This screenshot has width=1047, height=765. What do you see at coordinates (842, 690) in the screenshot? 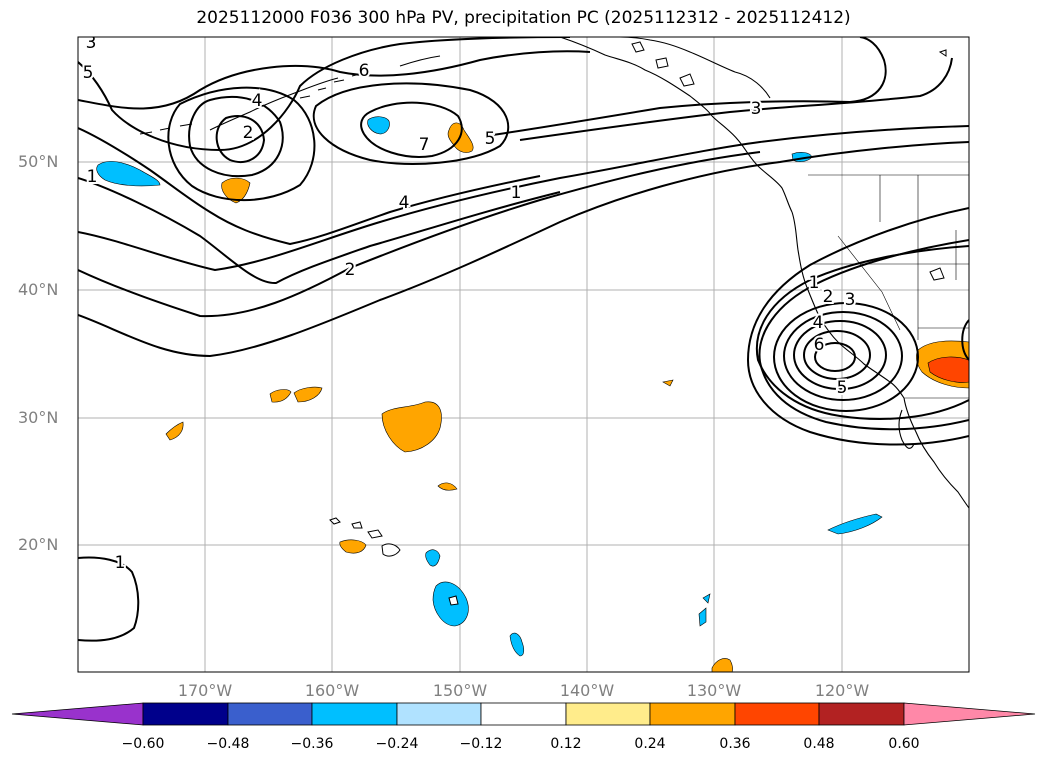
I see `lon-tick-label: 120°W` at bounding box center [842, 690].